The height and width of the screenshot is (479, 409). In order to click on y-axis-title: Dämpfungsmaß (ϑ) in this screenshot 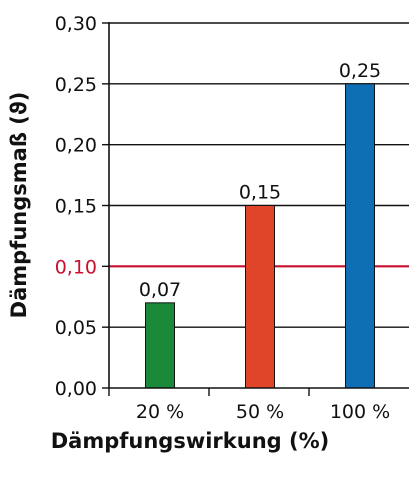, I will do `click(19, 205)`.